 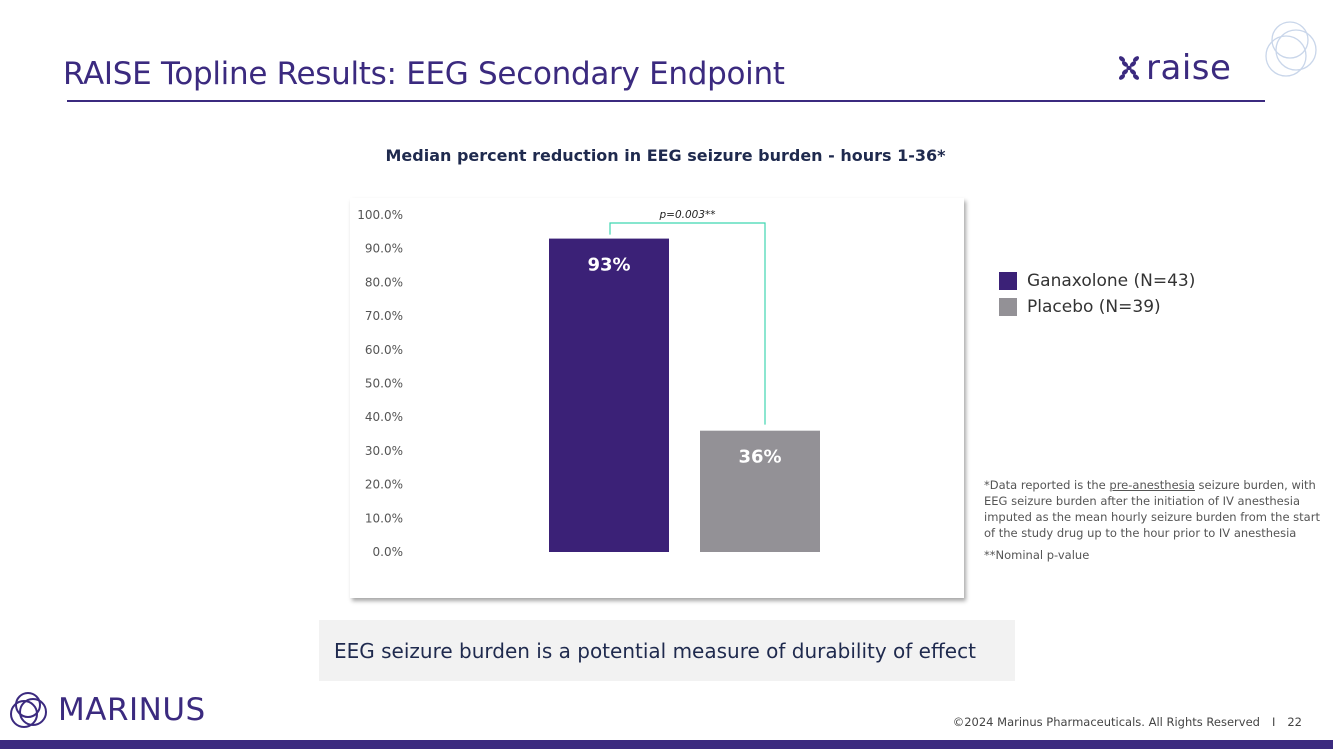 I want to click on y-tick-label: 50.0%, so click(x=384, y=384).